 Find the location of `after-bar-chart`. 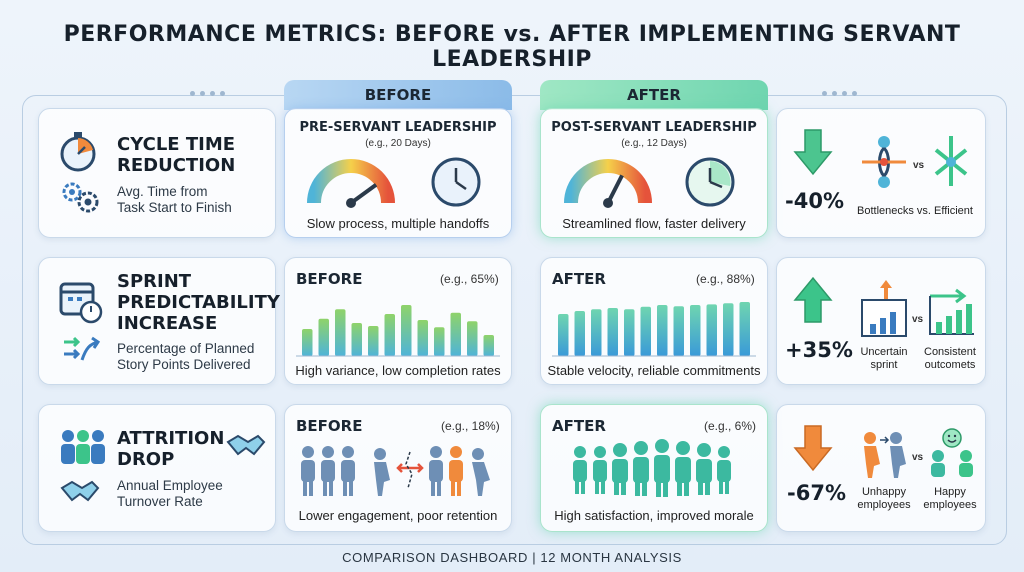

after-bar-chart is located at coordinates (654, 329).